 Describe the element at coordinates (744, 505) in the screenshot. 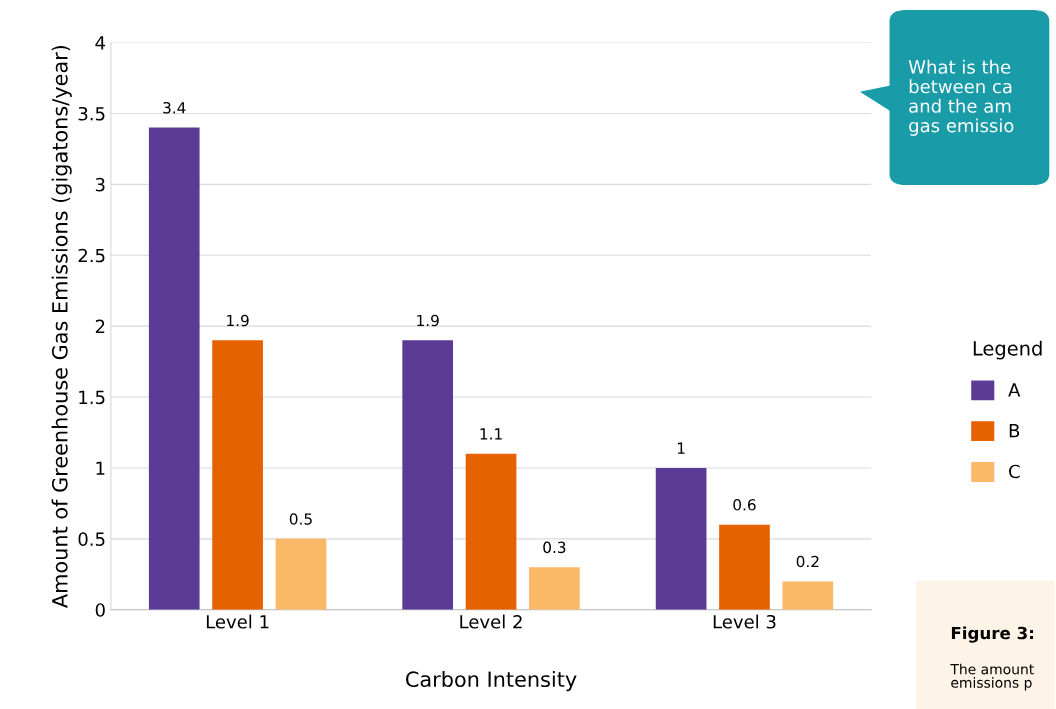

I see `data-label: 0.6` at that location.